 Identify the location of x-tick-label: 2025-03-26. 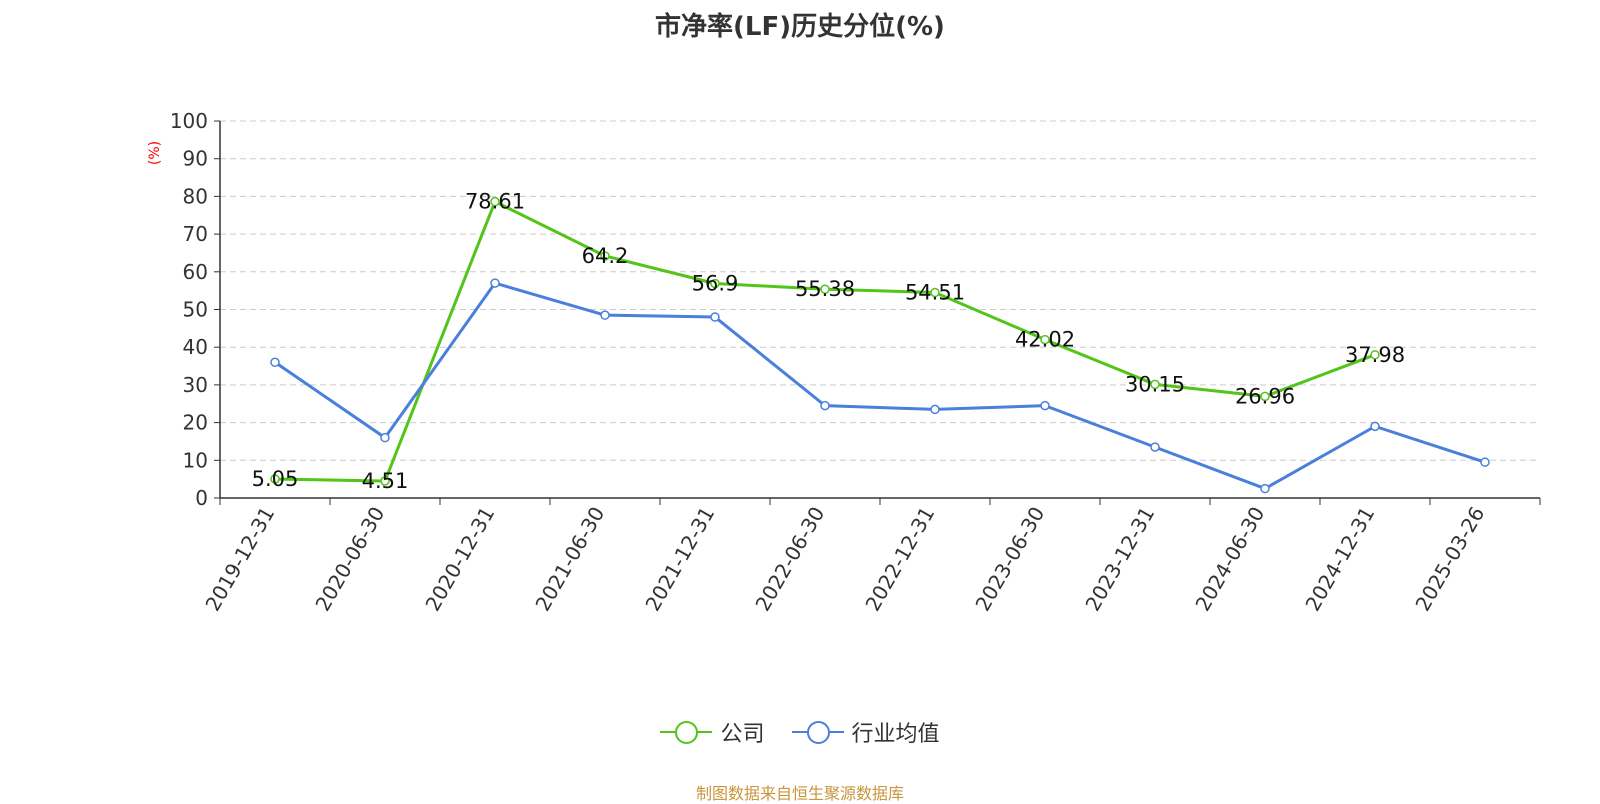
(1449, 559).